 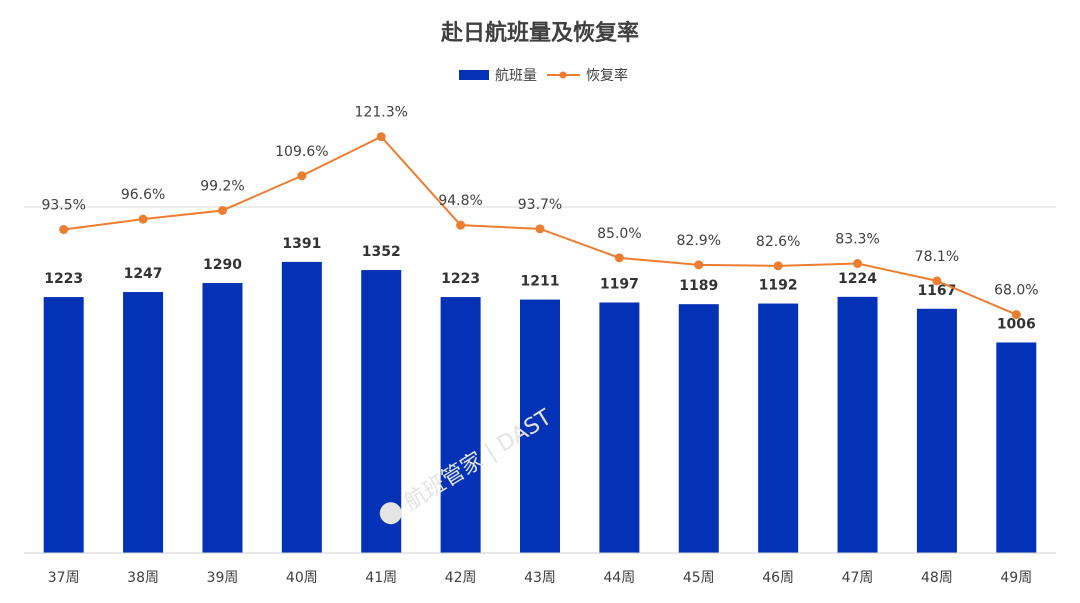 I want to click on x-tick-label: 43周, so click(x=540, y=578).